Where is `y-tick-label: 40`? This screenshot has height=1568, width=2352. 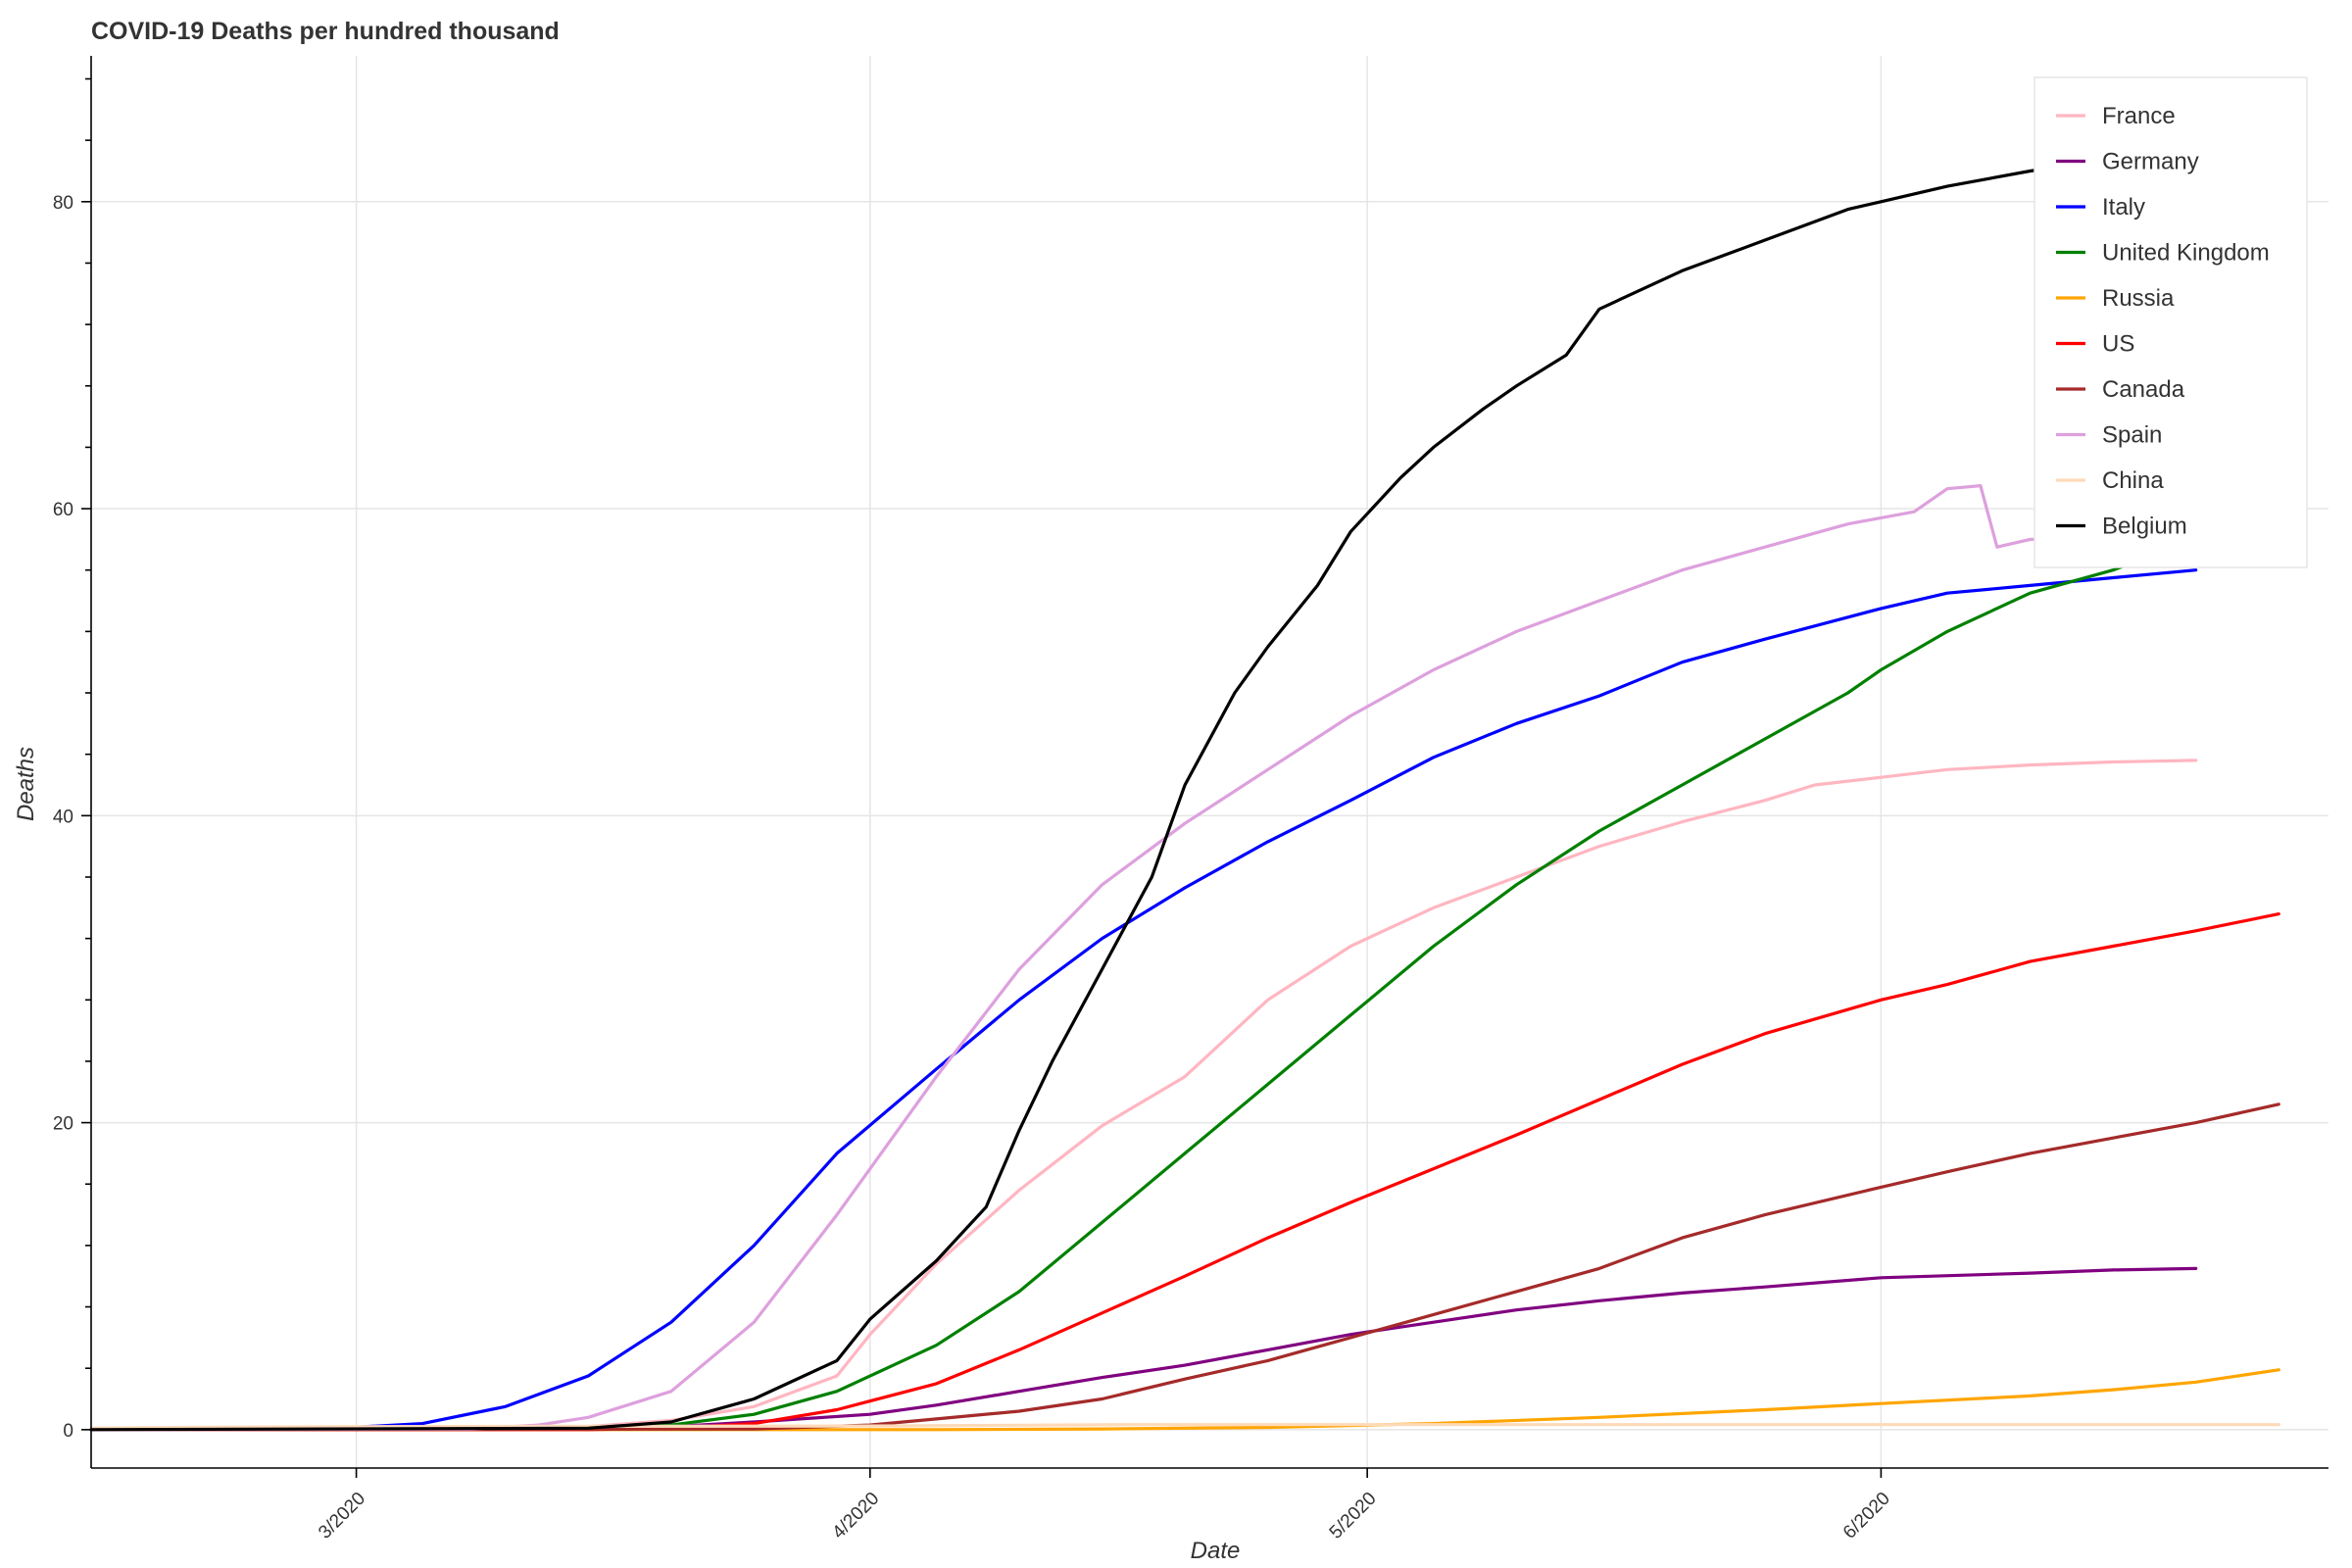 y-tick-label: 40 is located at coordinates (63, 817).